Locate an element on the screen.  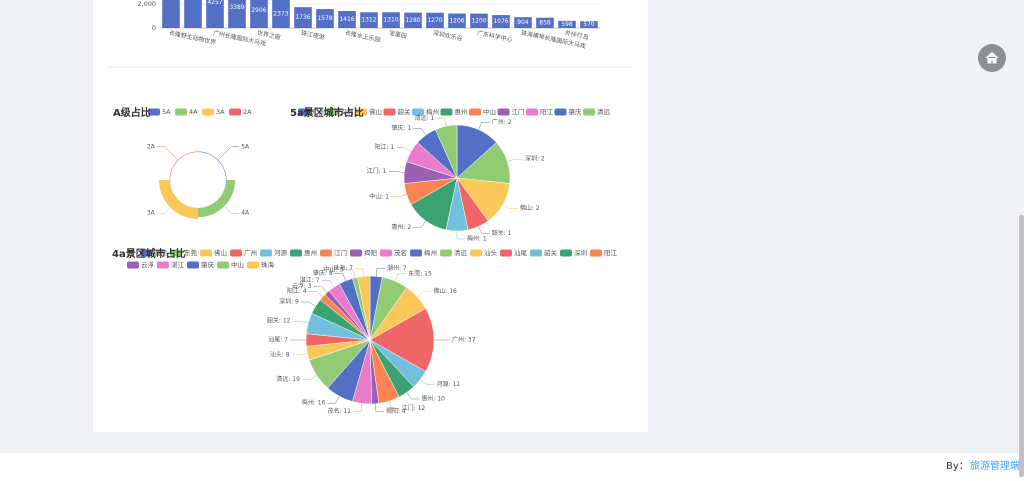
slice-label: 肇庆: 8 is located at coordinates (323, 273).